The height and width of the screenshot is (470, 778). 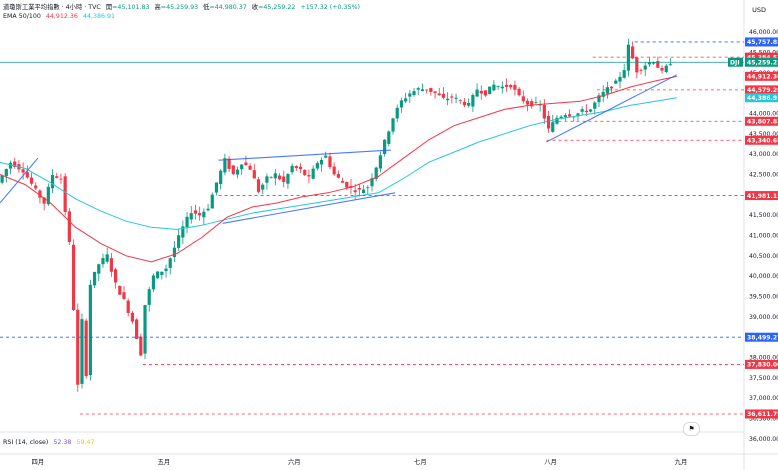 What do you see at coordinates (735, 62) in the screenshot?
I see `symbol-badge` at bounding box center [735, 62].